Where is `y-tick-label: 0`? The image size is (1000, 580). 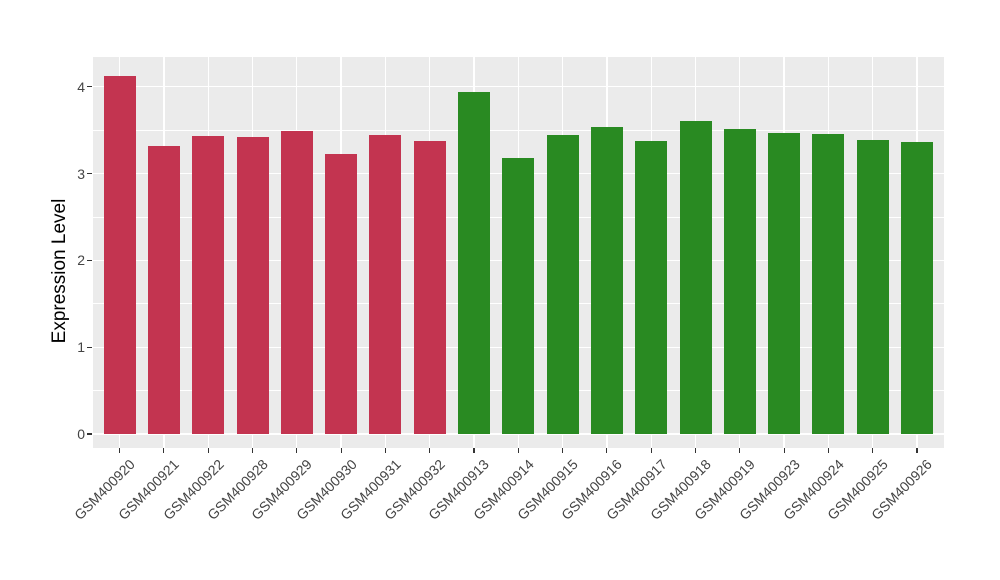 y-tick-label: 0 is located at coordinates (81, 434).